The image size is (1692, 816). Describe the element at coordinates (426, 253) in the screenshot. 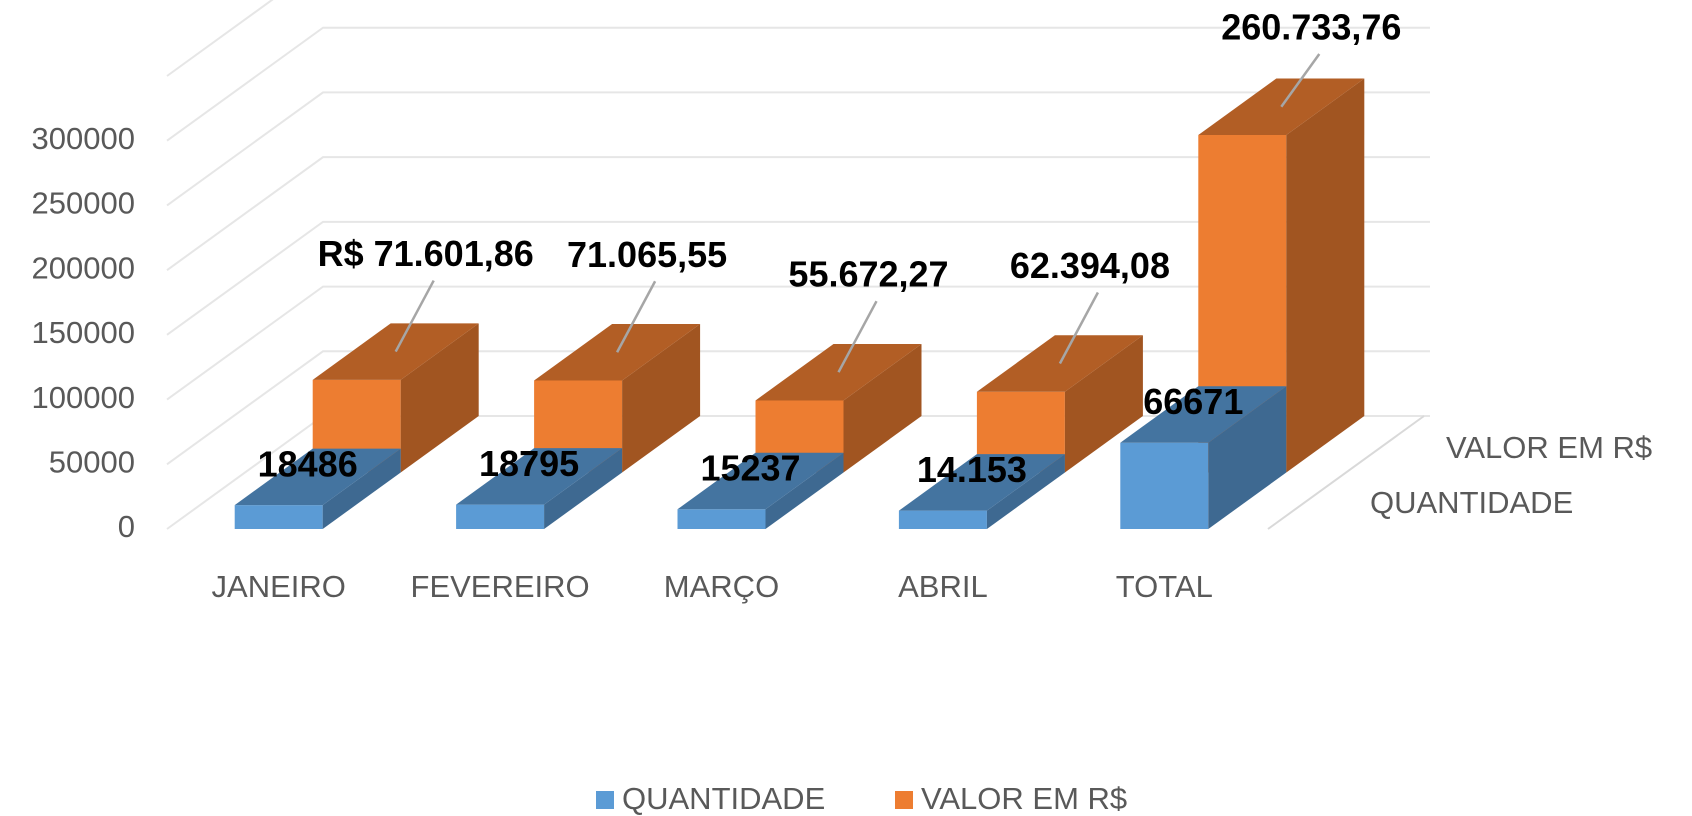

I see `data-label: R$ 71.601,86` at that location.